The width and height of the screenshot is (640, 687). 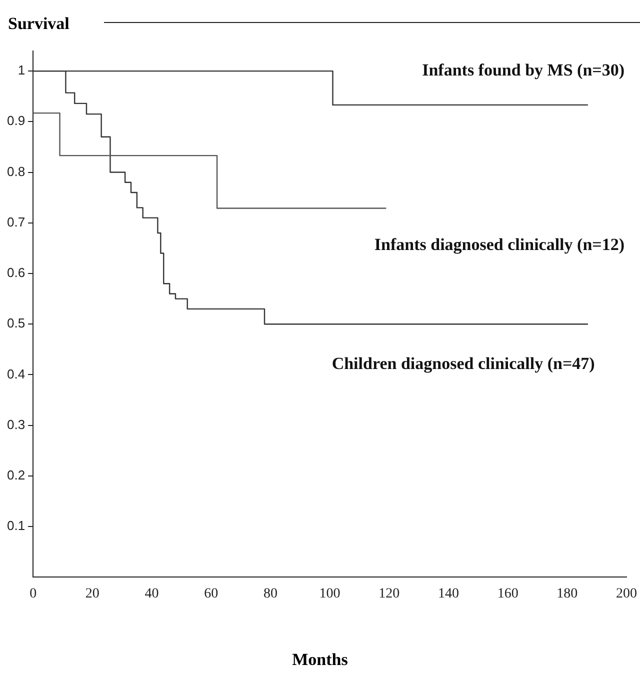 What do you see at coordinates (507, 594) in the screenshot?
I see `x-tick-label: 160` at bounding box center [507, 594].